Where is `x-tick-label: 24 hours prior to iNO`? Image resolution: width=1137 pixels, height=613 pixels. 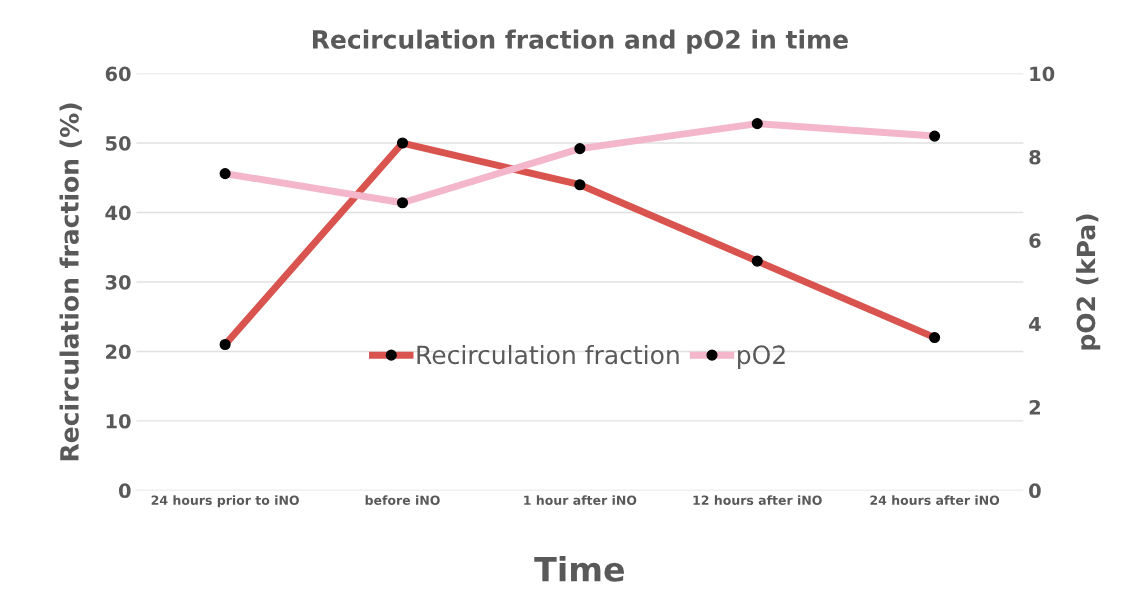
x-tick-label: 24 hours prior to iNO is located at coordinates (225, 501).